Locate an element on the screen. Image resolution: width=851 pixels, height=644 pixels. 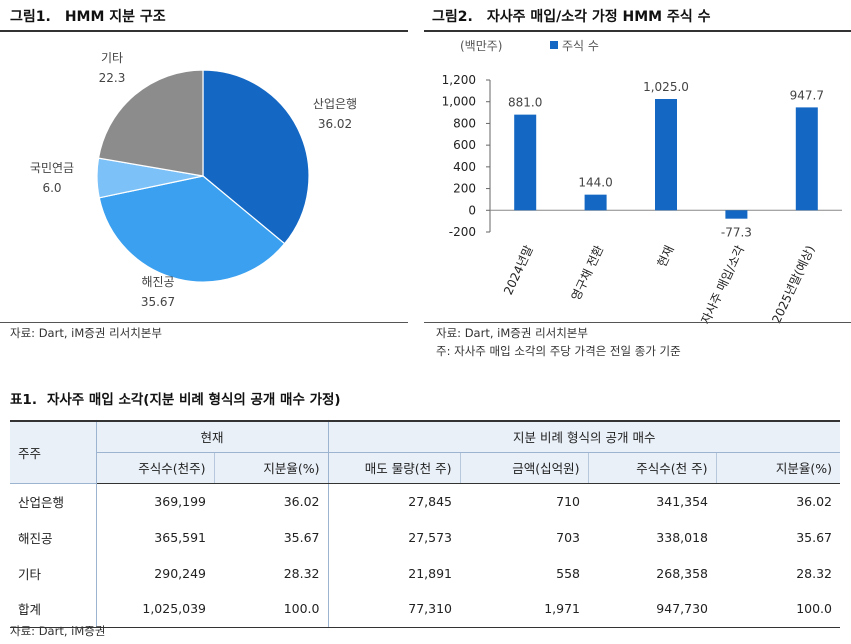
y-tick-label: 800 is located at coordinates (464, 123).